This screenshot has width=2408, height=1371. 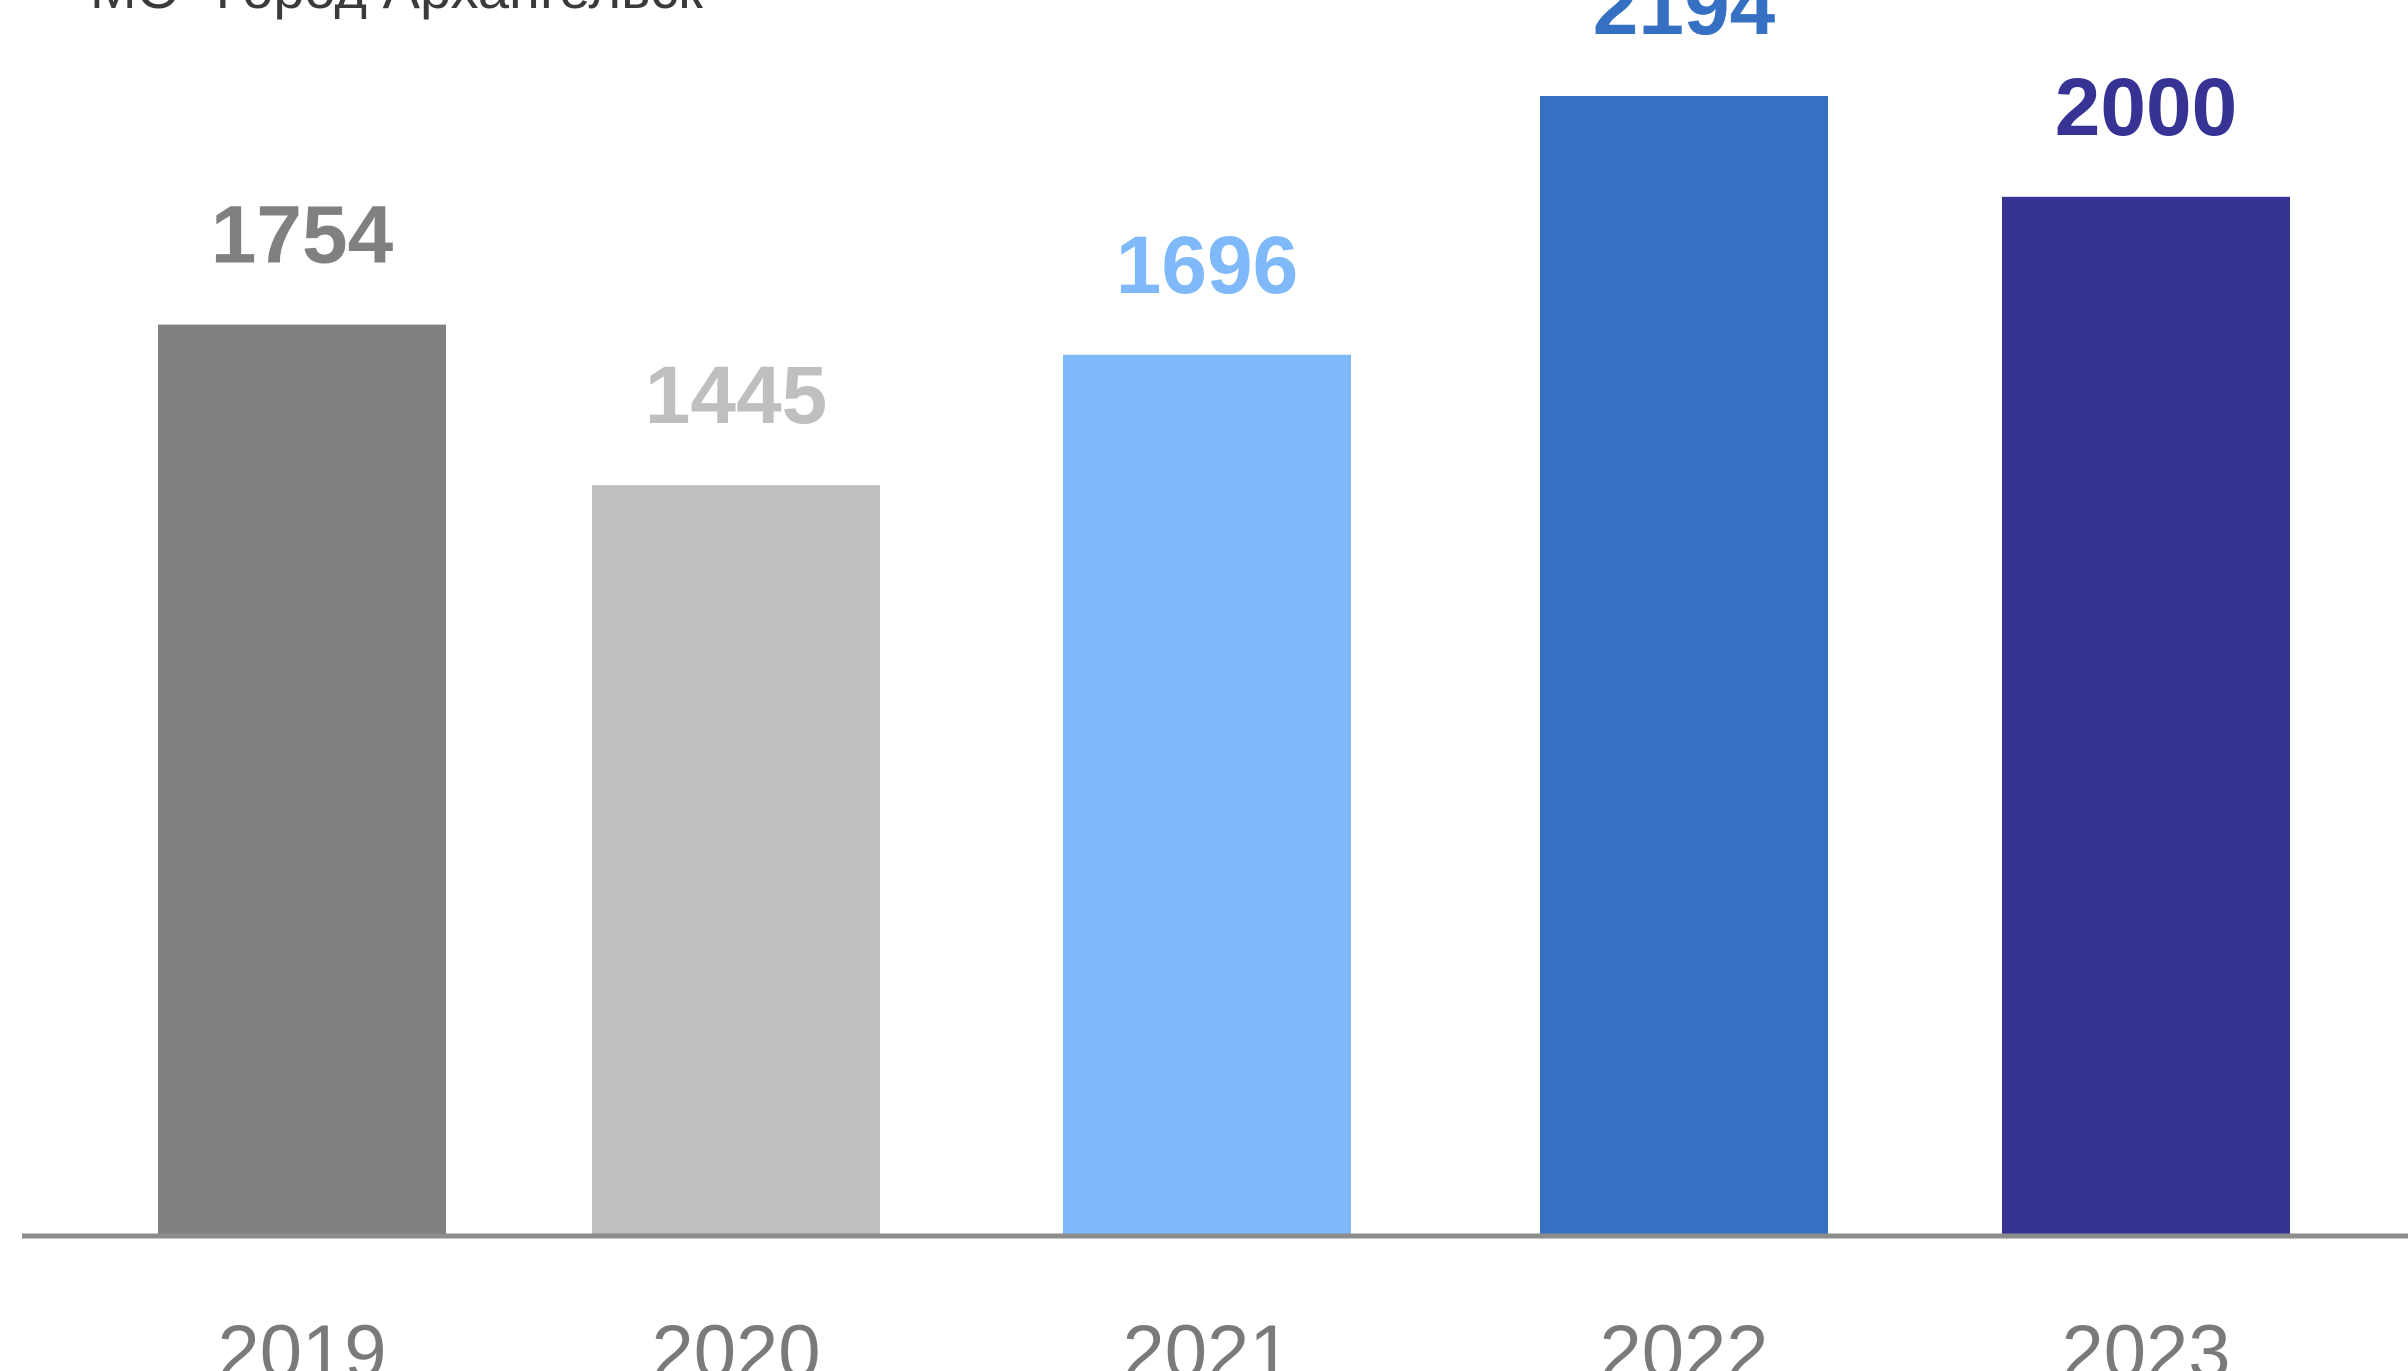 What do you see at coordinates (2146, 107) in the screenshot?
I see `value-label-2023: 2000` at bounding box center [2146, 107].